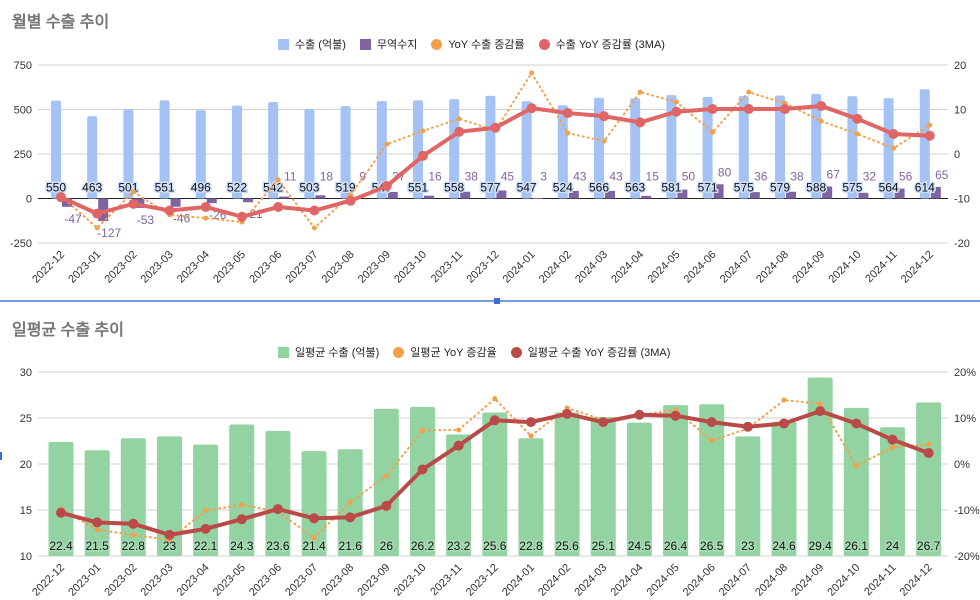 This screenshot has width=980, height=600. I want to click on x-axis-label: 2023-09, so click(374, 267).